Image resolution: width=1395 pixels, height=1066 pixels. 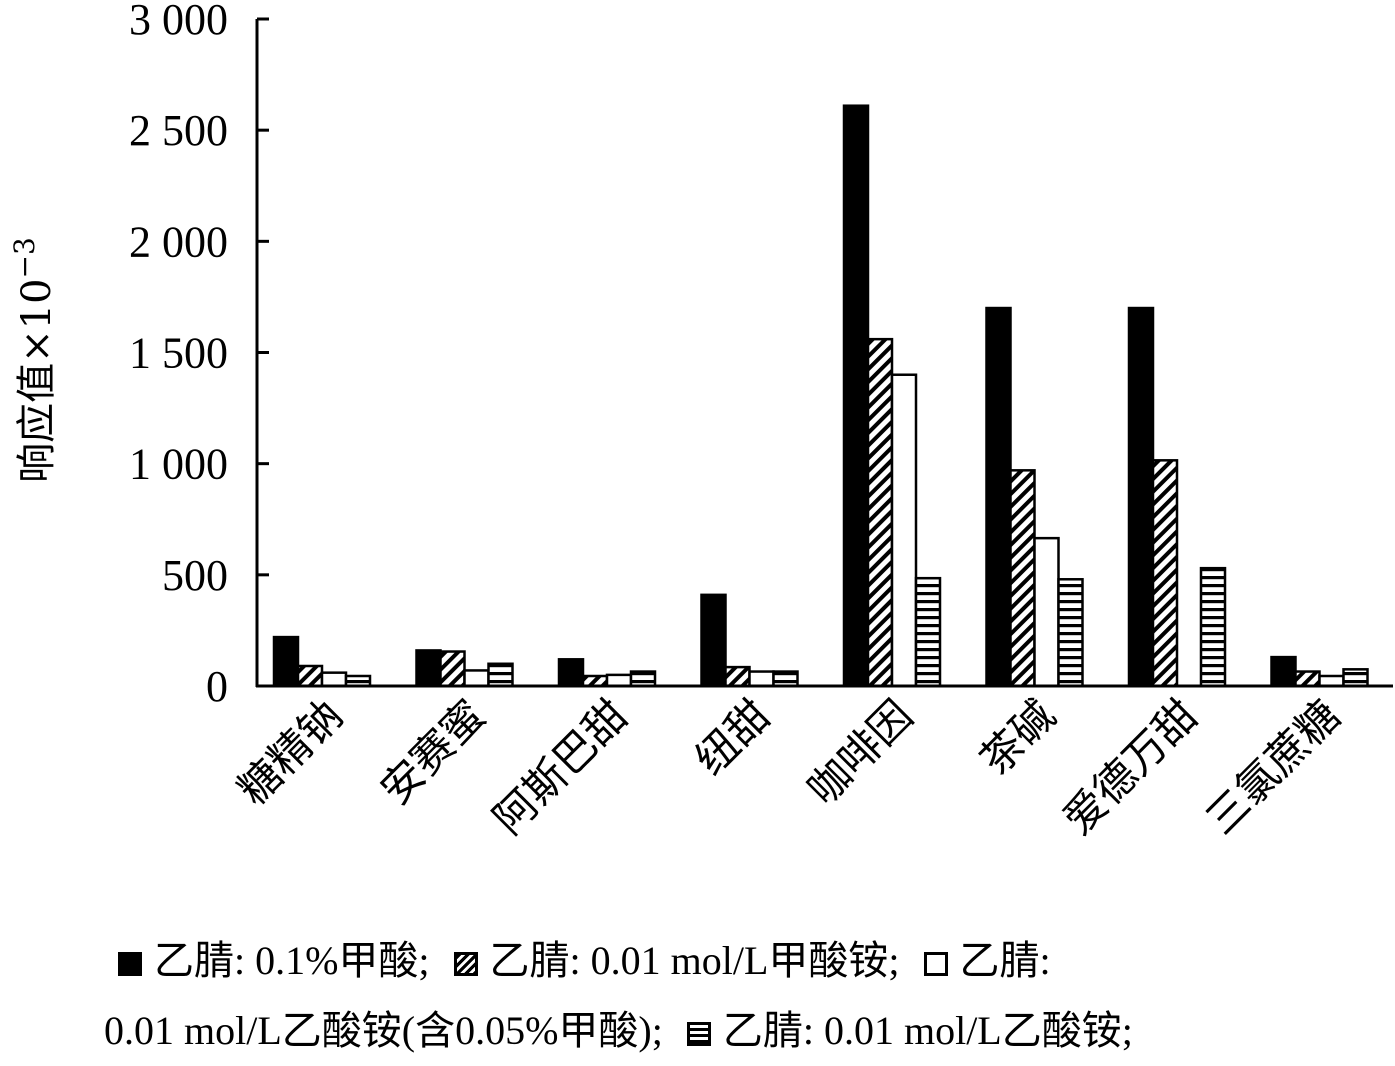 I want to click on y-tick-label-5: 2 500, so click(x=178, y=130).